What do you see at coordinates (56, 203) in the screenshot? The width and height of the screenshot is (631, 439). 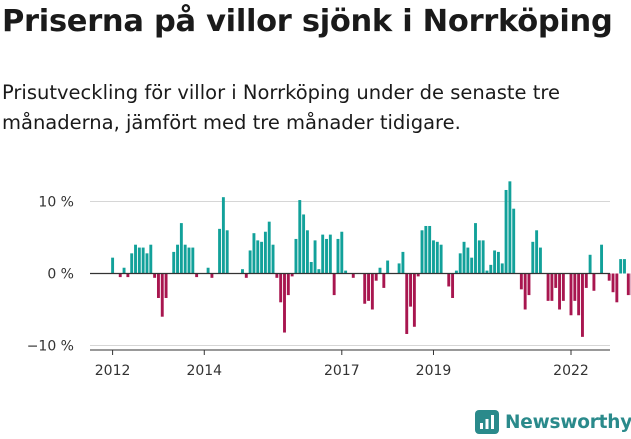 I see `y-tick-label: 10 %` at bounding box center [56, 203].